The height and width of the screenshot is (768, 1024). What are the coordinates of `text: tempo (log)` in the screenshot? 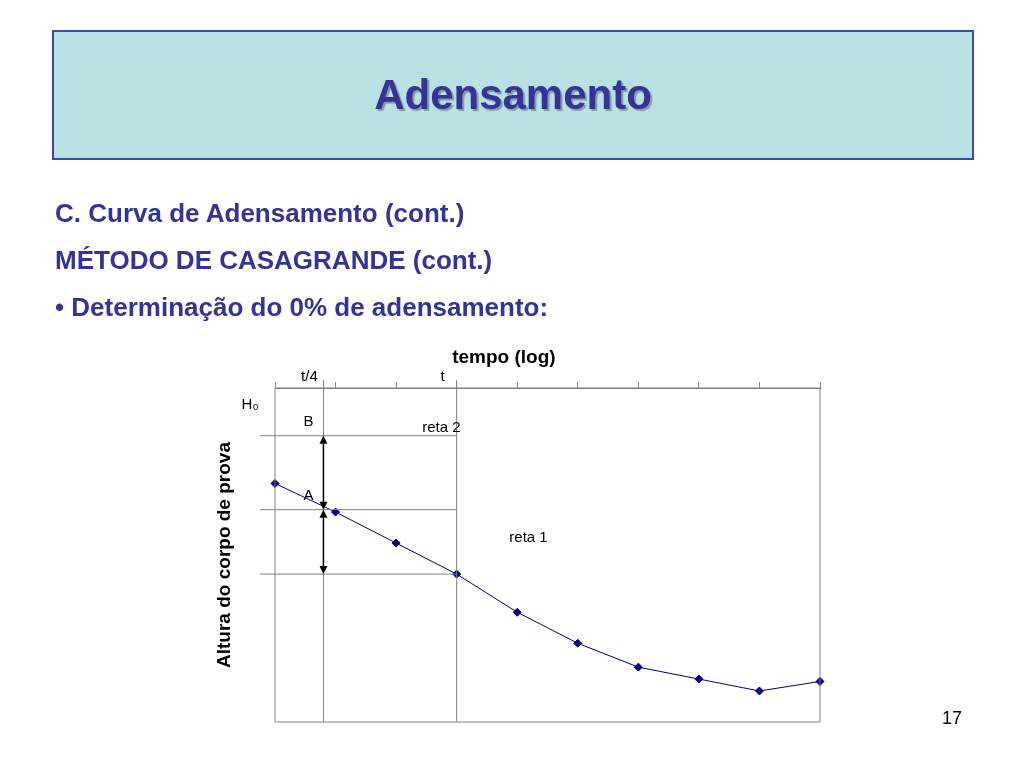 It's located at (504, 357).